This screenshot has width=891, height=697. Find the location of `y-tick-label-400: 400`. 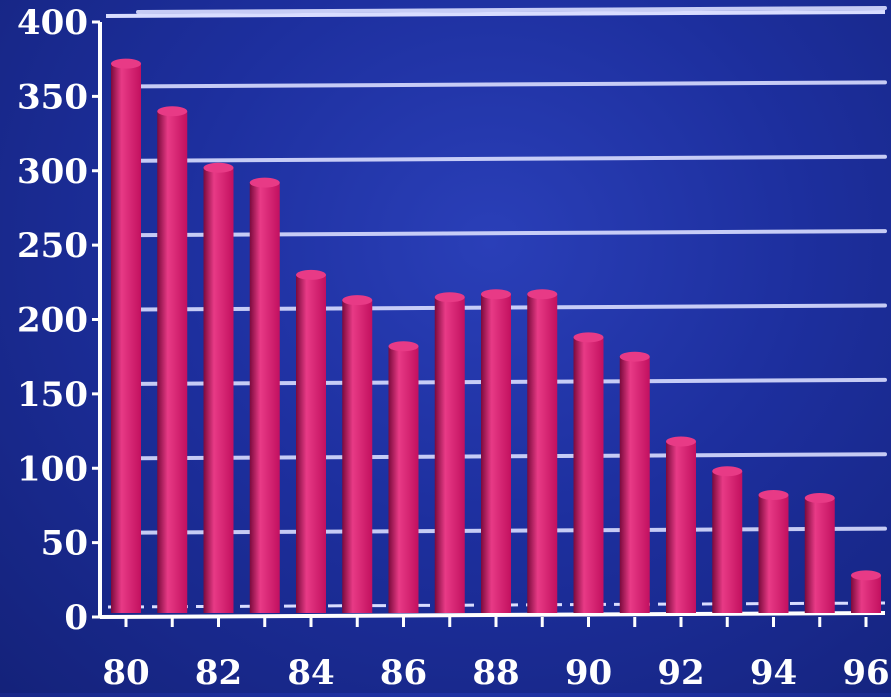

y-tick-label-400: 400 is located at coordinates (52, 23).